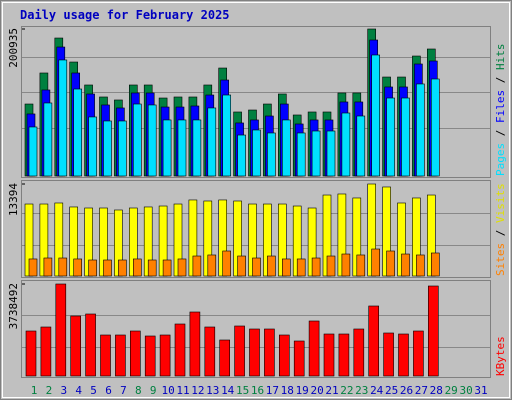 The width and height of the screenshot is (512, 400). What do you see at coordinates (406, 390) in the screenshot?
I see `x-tick-label: 26` at bounding box center [406, 390].